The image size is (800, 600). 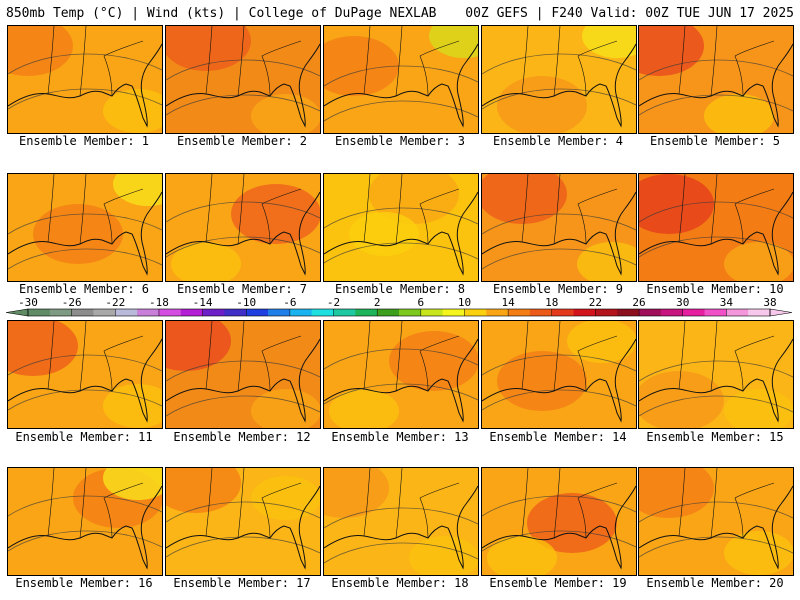 I want to click on ensemble-member-label: Ensemble Member: 10, so click(x=715, y=289).